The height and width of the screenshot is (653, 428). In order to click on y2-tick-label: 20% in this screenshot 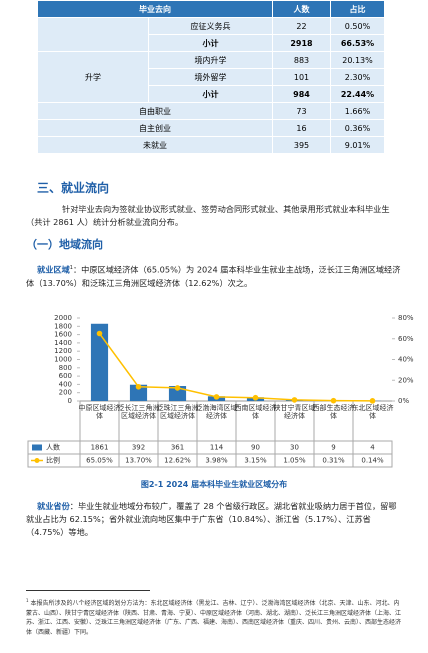, I will do `click(406, 380)`.